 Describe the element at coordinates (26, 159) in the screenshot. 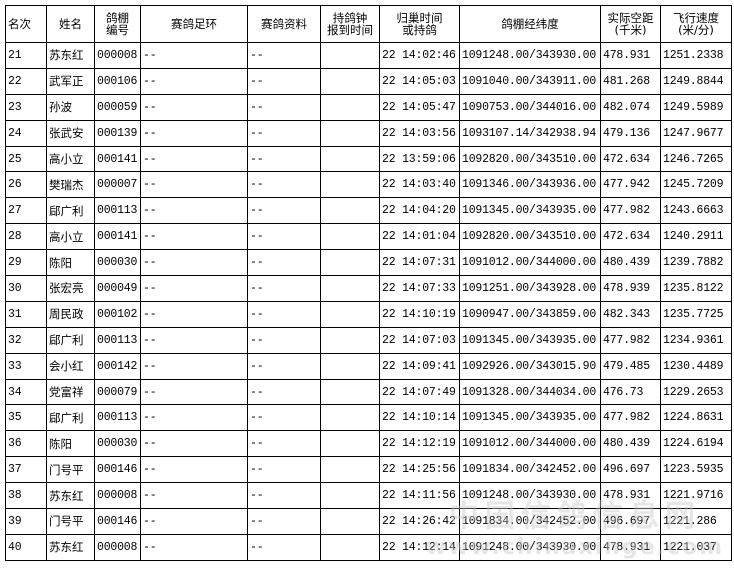

I see `cell-rank: 25` at that location.